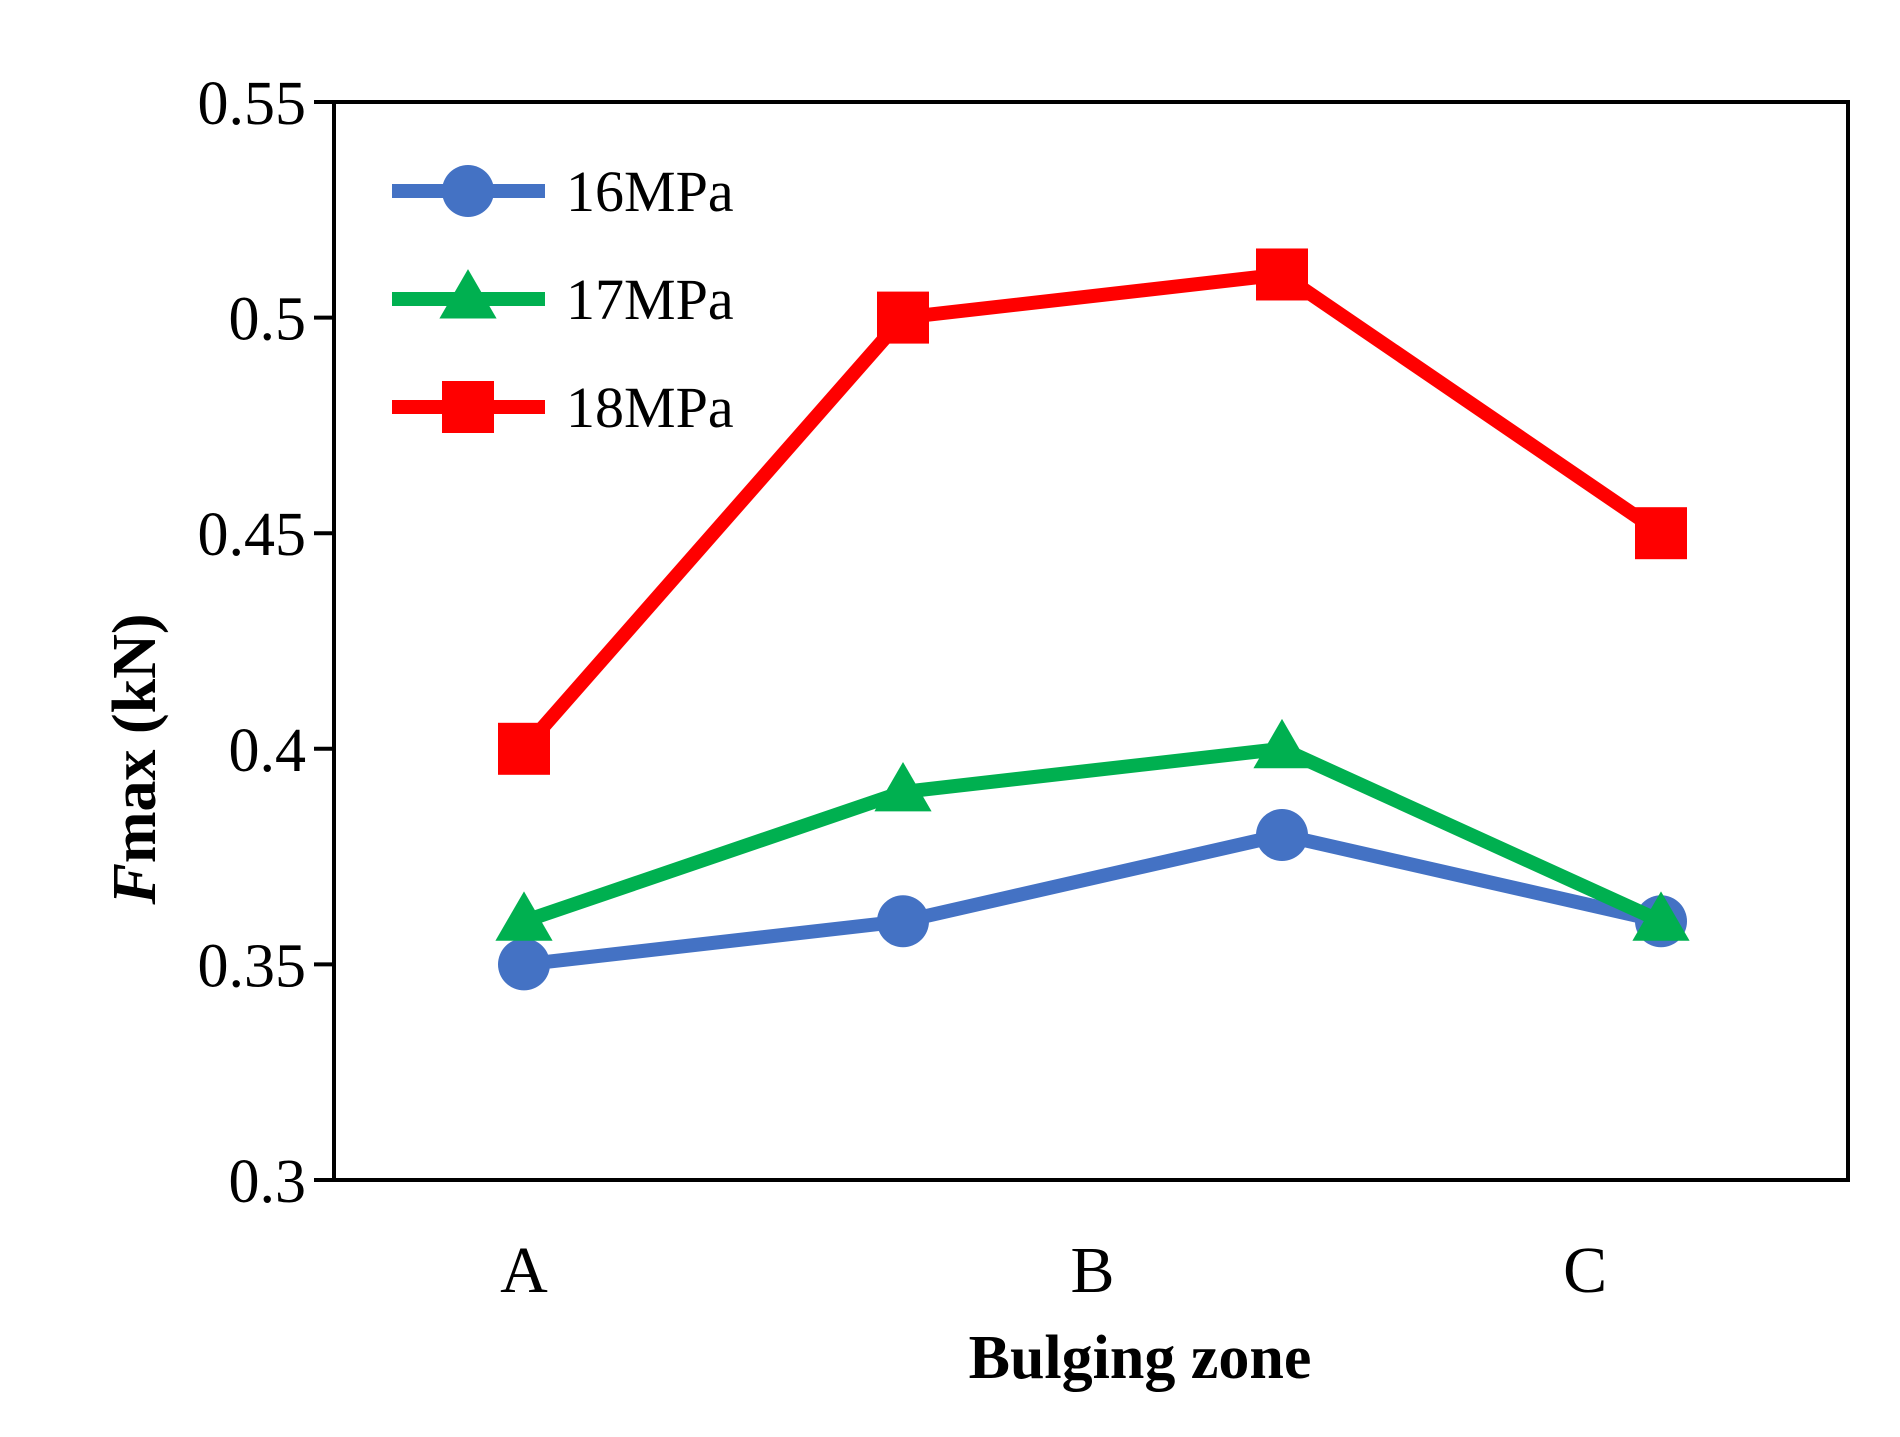 Image resolution: width=1900 pixels, height=1437 pixels. I want to click on x-axis-title: Bulging zone, so click(1140, 1358).